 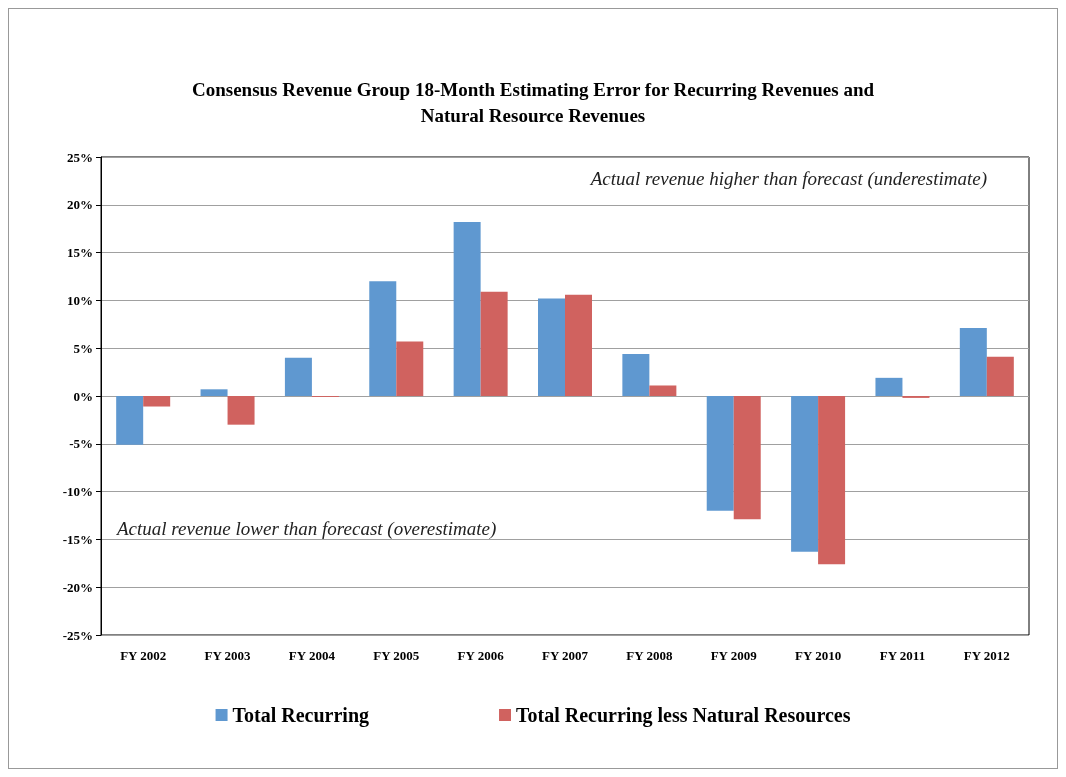 I want to click on y-tick-label: 20%, so click(x=80, y=205).